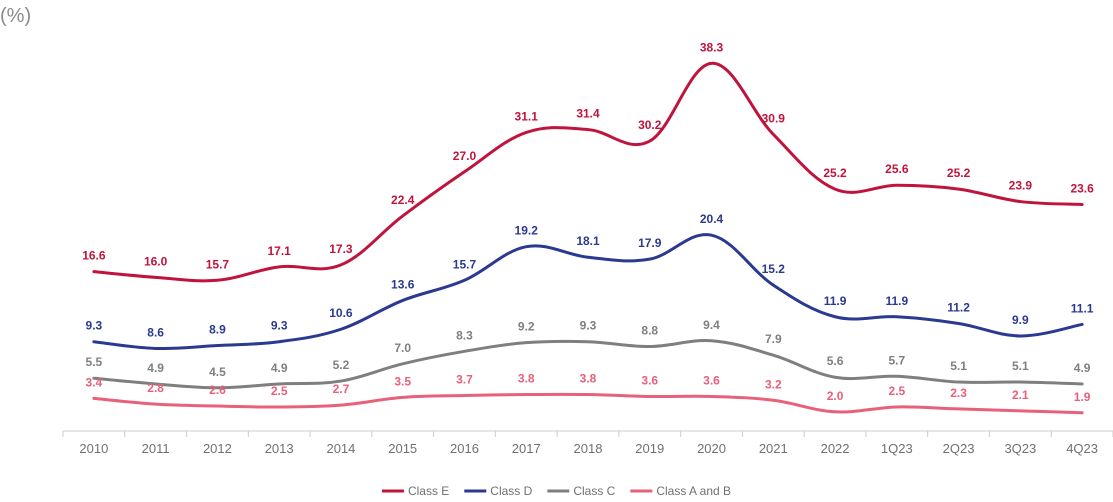  What do you see at coordinates (527, 116) in the screenshot?
I see `data-label-class-e: 31.1` at bounding box center [527, 116].